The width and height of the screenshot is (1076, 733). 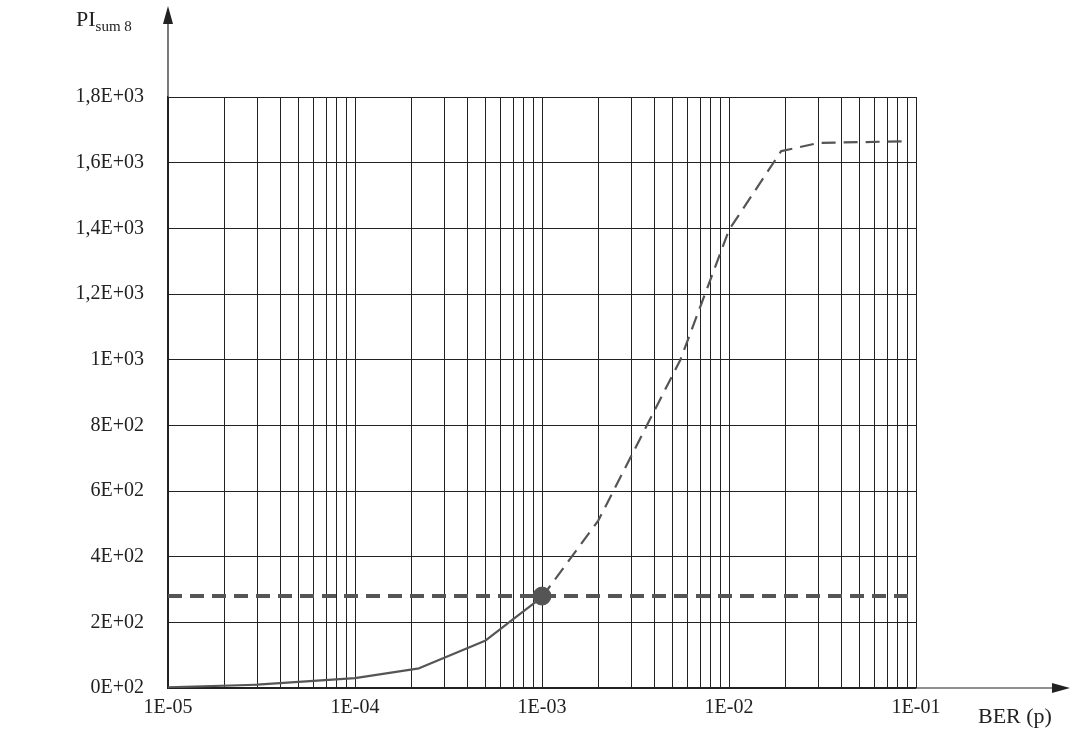 I want to click on x-tick-label: 1E-05, so click(x=168, y=706).